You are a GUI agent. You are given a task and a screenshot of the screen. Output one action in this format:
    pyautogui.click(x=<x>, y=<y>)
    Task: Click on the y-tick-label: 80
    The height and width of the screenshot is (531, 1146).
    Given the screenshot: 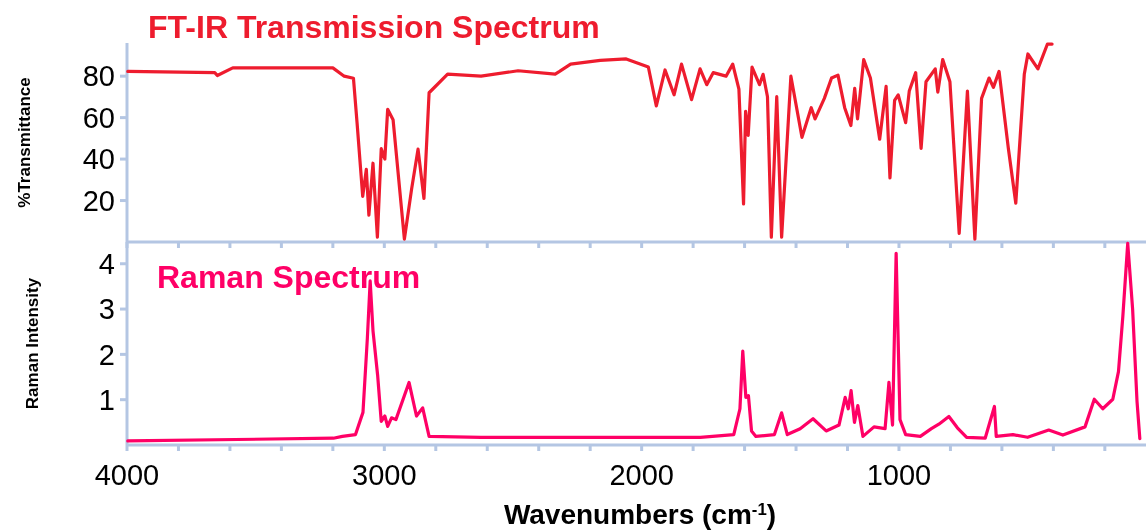 What is the action you would take?
    pyautogui.click(x=98, y=76)
    